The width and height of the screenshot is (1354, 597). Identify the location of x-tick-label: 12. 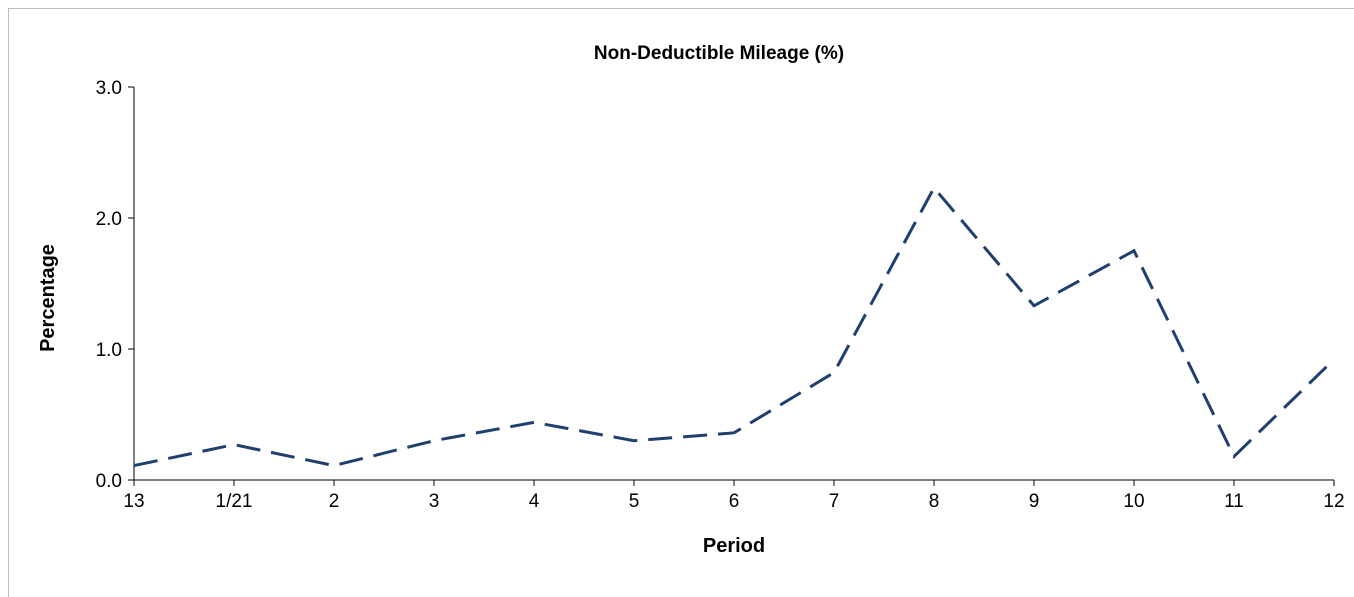
(1333, 501).